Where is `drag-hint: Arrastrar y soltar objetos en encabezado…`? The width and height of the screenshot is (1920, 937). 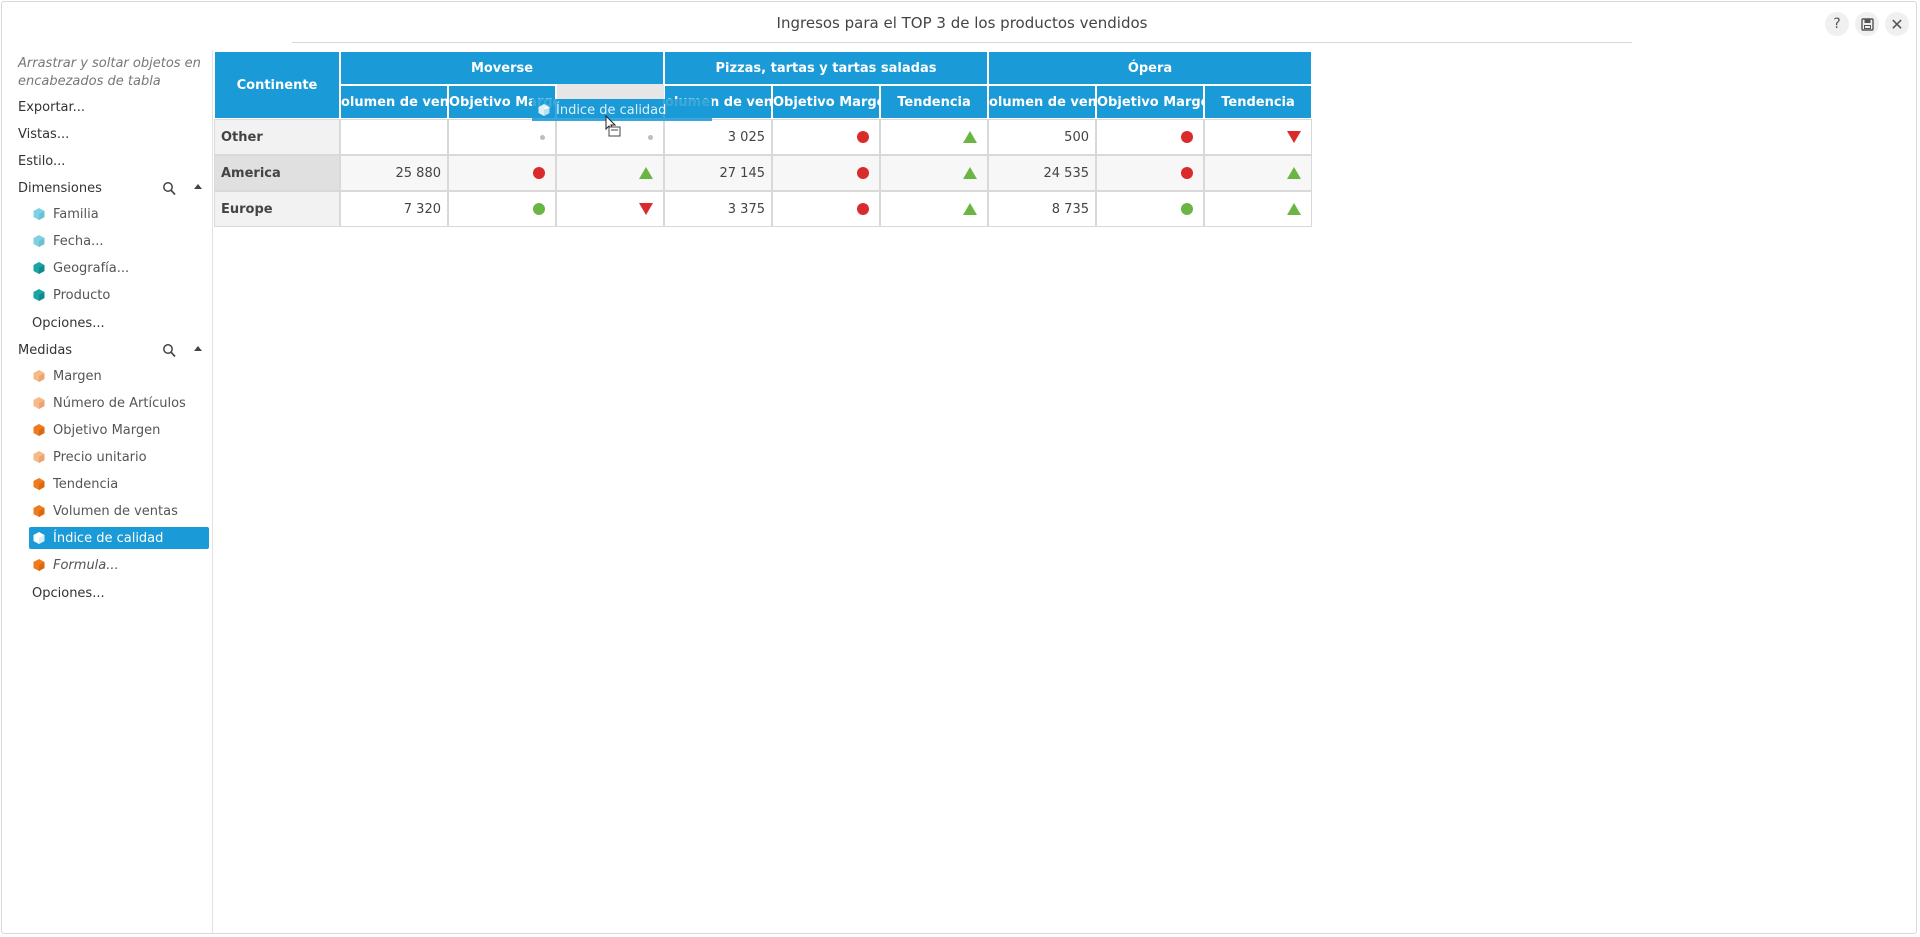 drag-hint: Arrastrar y soltar objetos en encabezado… is located at coordinates (109, 72).